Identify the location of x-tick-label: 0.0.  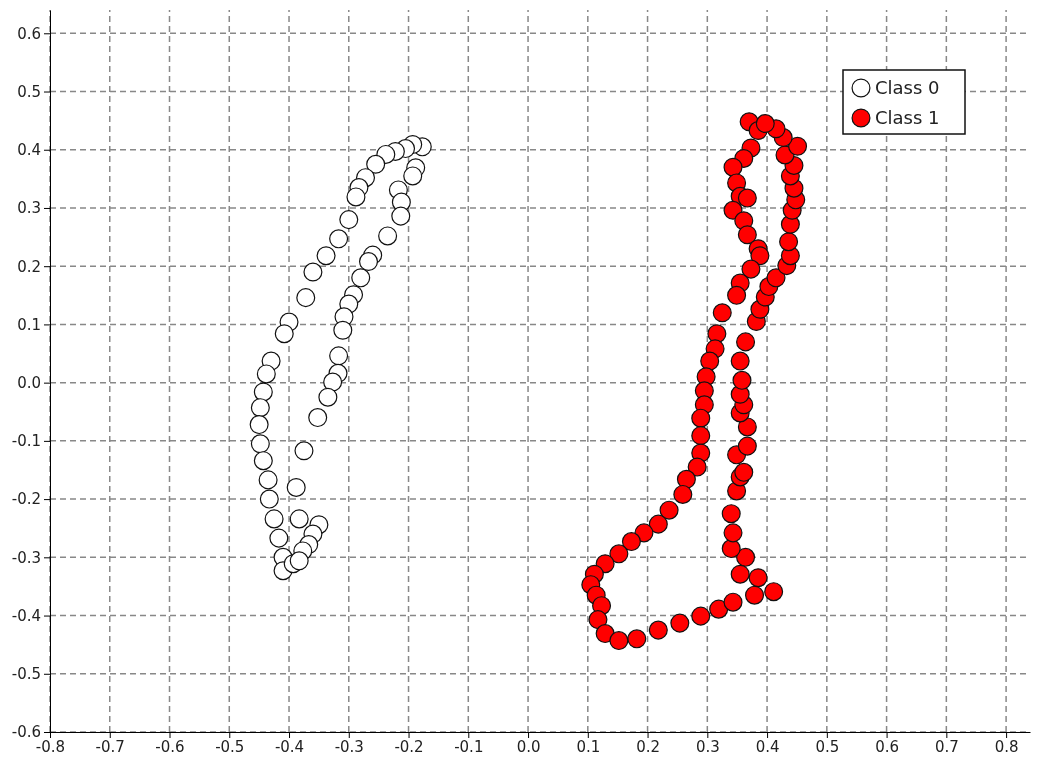
(528, 746).